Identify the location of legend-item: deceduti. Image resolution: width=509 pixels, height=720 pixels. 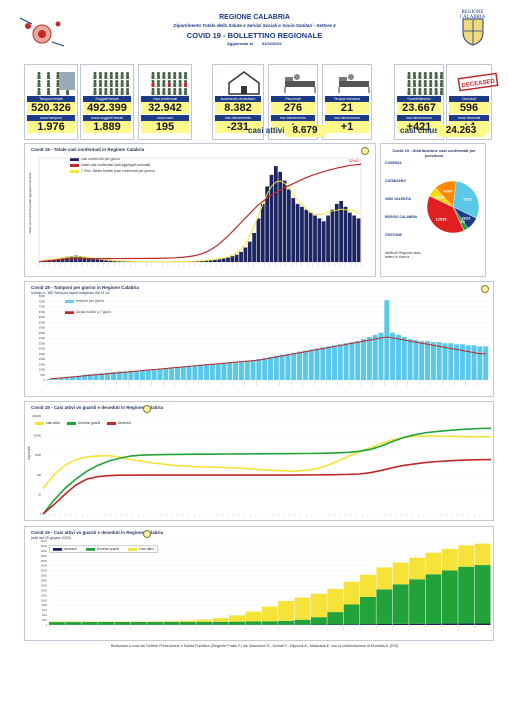
(119, 423).